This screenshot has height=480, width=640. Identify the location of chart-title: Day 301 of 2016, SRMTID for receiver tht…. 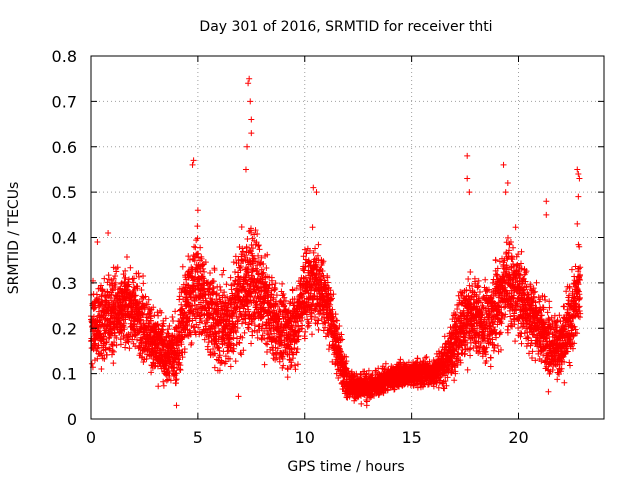
(345, 27).